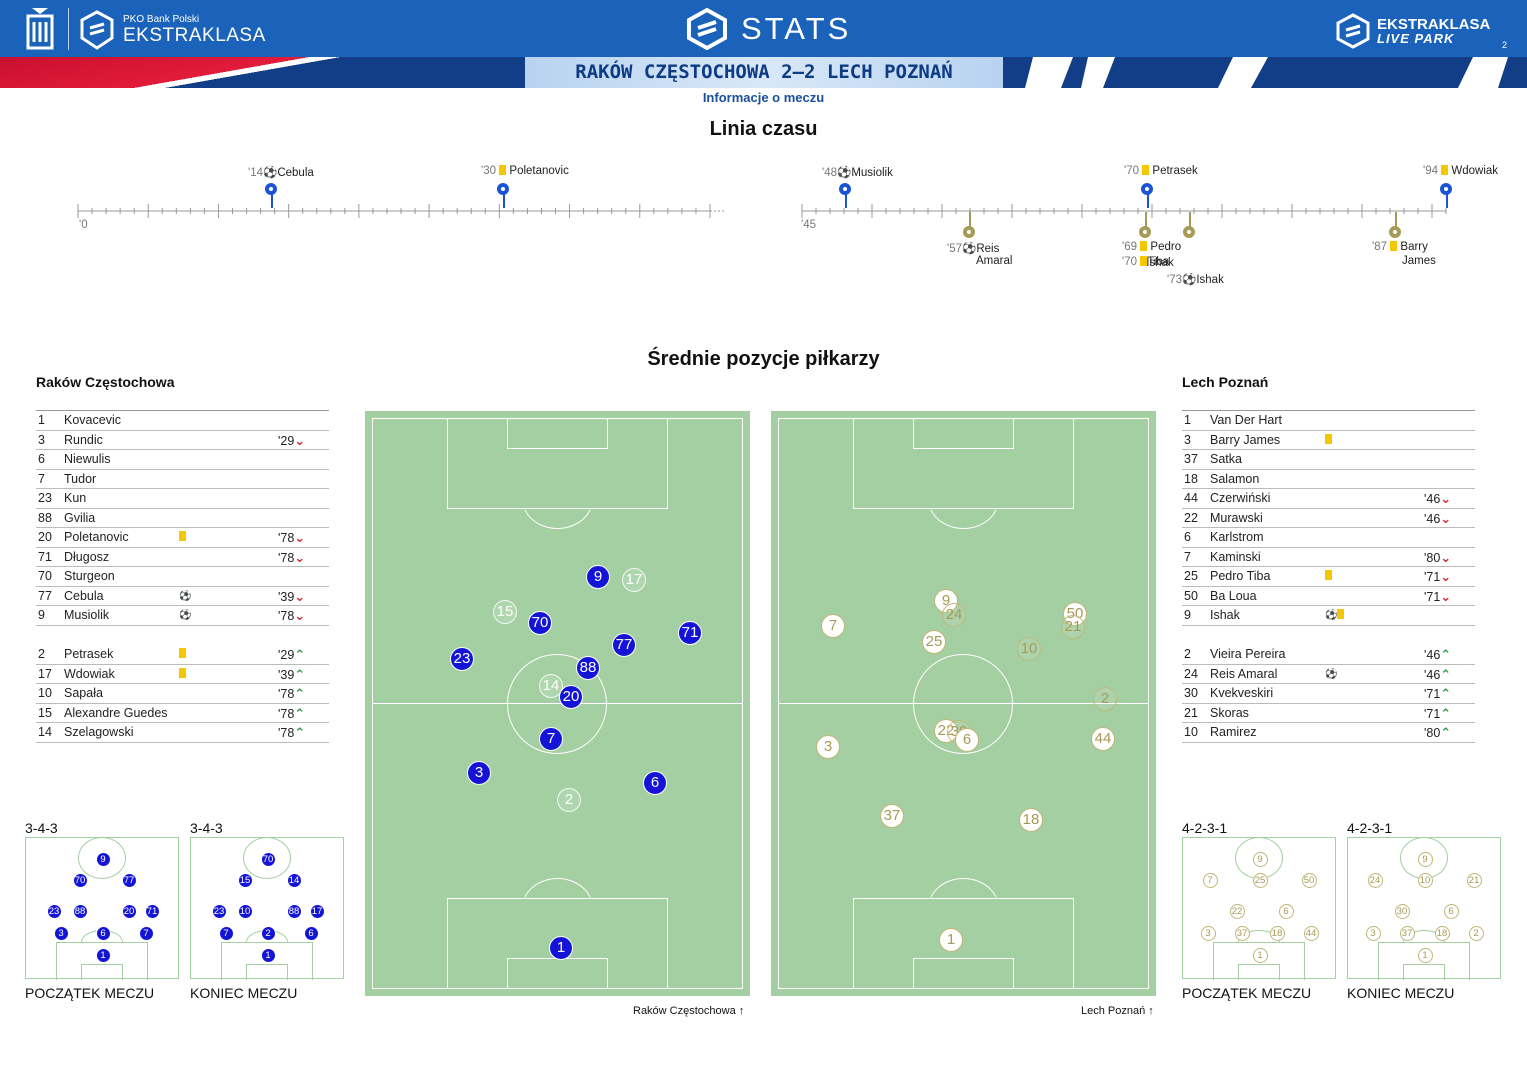 This screenshot has width=1527, height=1079. What do you see at coordinates (1103, 739) in the screenshot?
I see `player-position-marker: 44` at bounding box center [1103, 739].